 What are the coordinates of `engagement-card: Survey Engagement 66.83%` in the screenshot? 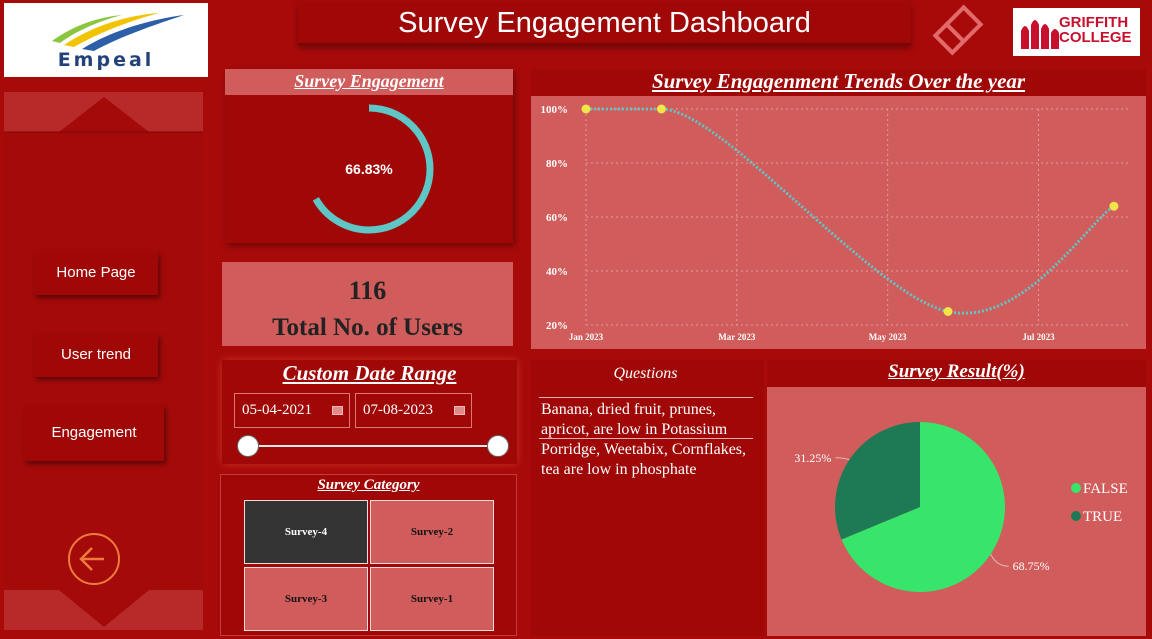 It's located at (369, 156).